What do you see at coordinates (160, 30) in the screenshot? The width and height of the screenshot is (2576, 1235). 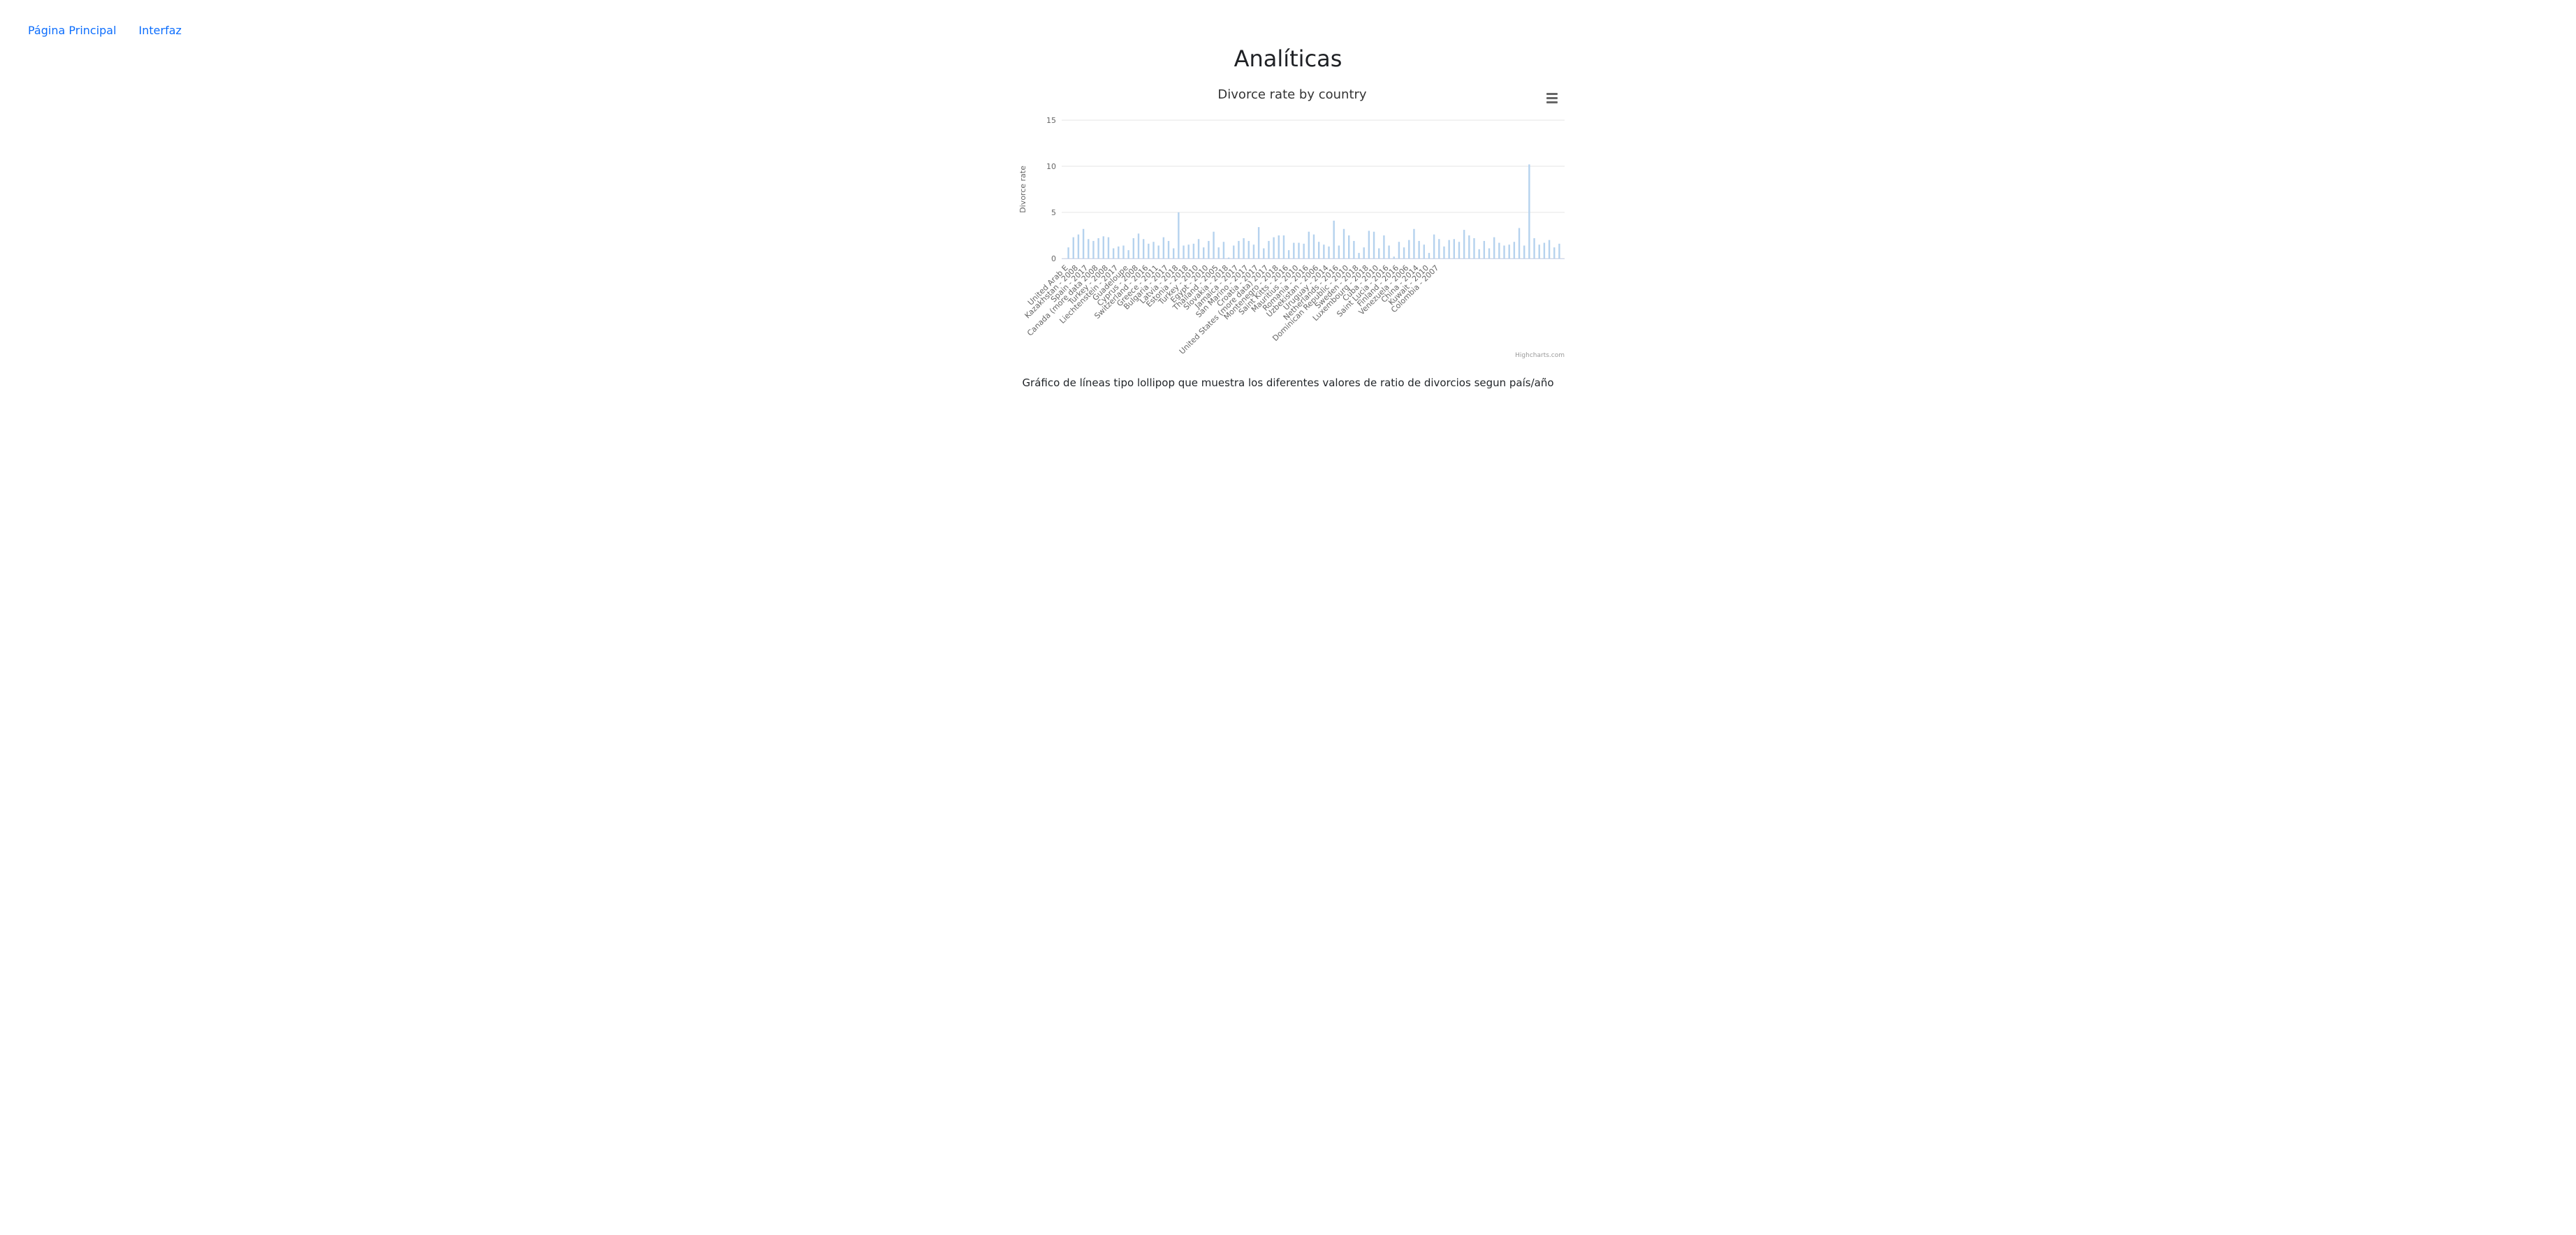 I see `nav-link-interface: Interfaz` at bounding box center [160, 30].